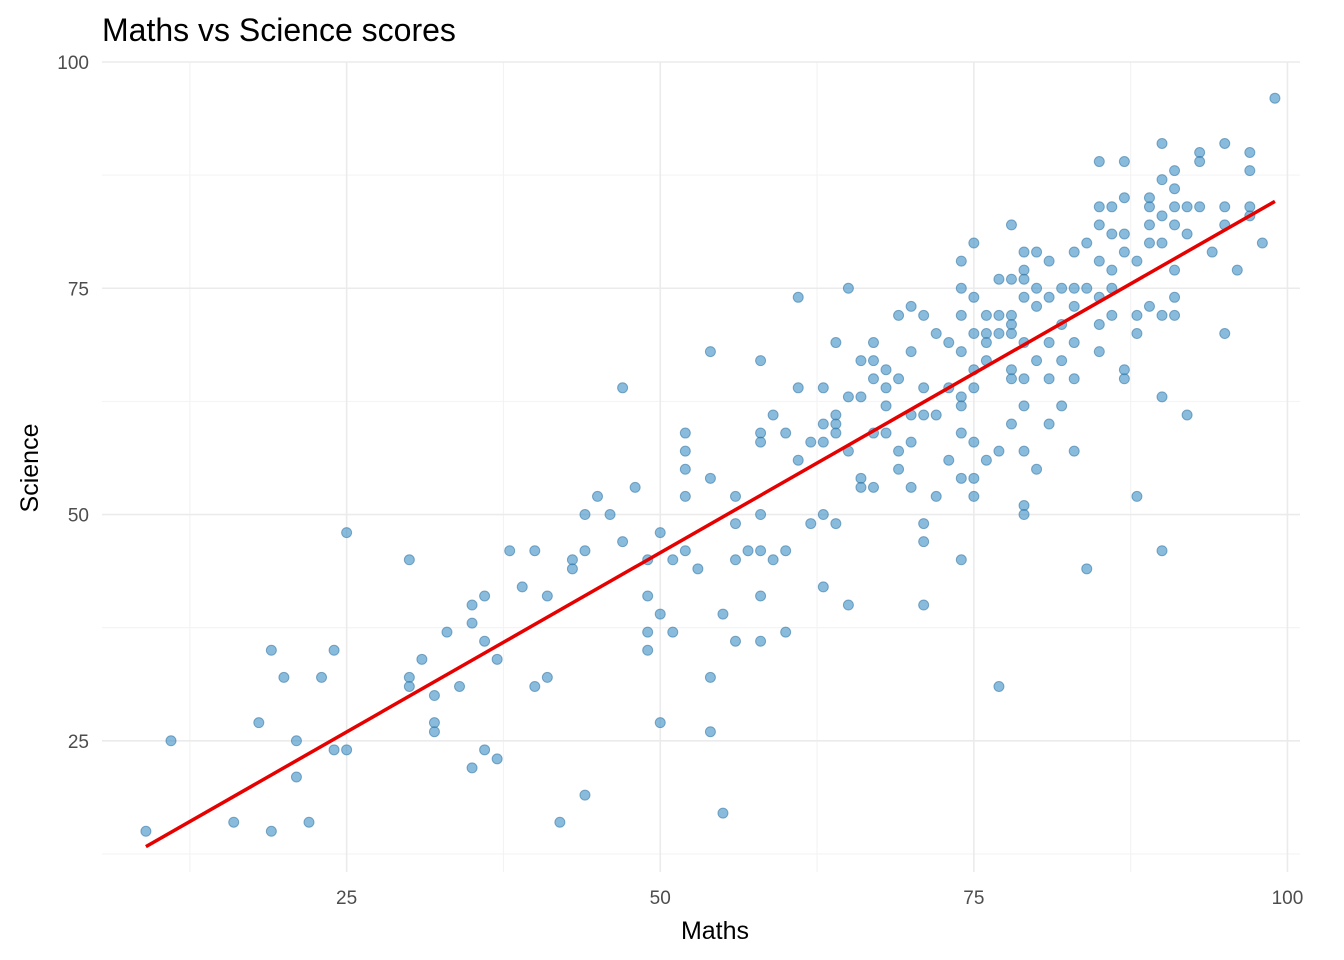 Image resolution: width=1344 pixels, height=960 pixels. Describe the element at coordinates (78, 516) in the screenshot. I see `y-tick-label: 50` at that location.